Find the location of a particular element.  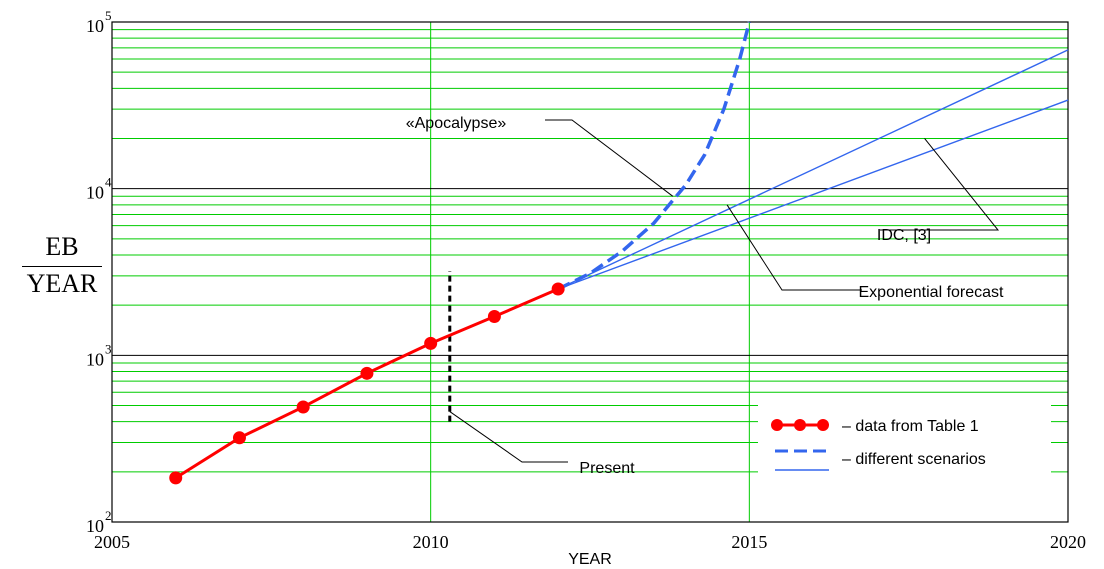

annotation-idc: IDC, [3] is located at coordinates (904, 235).